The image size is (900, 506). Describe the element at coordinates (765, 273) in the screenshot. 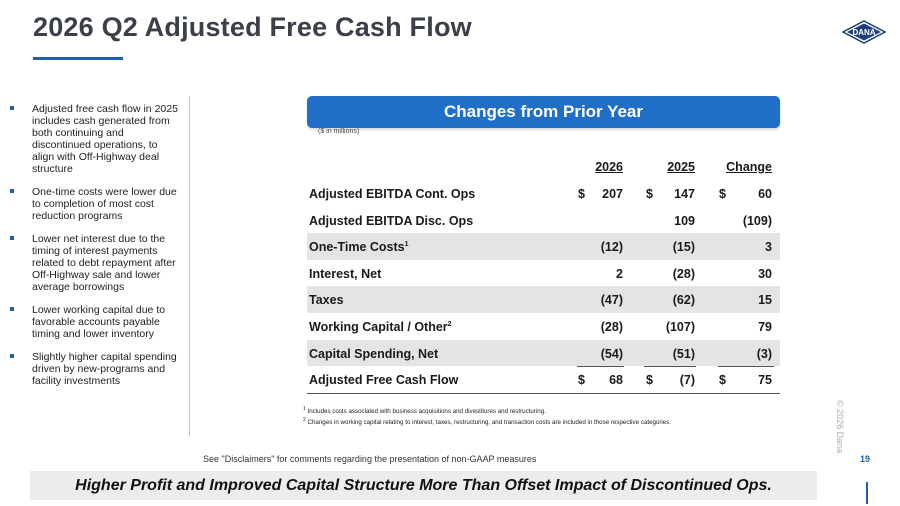

I see `value-change: 30` at that location.